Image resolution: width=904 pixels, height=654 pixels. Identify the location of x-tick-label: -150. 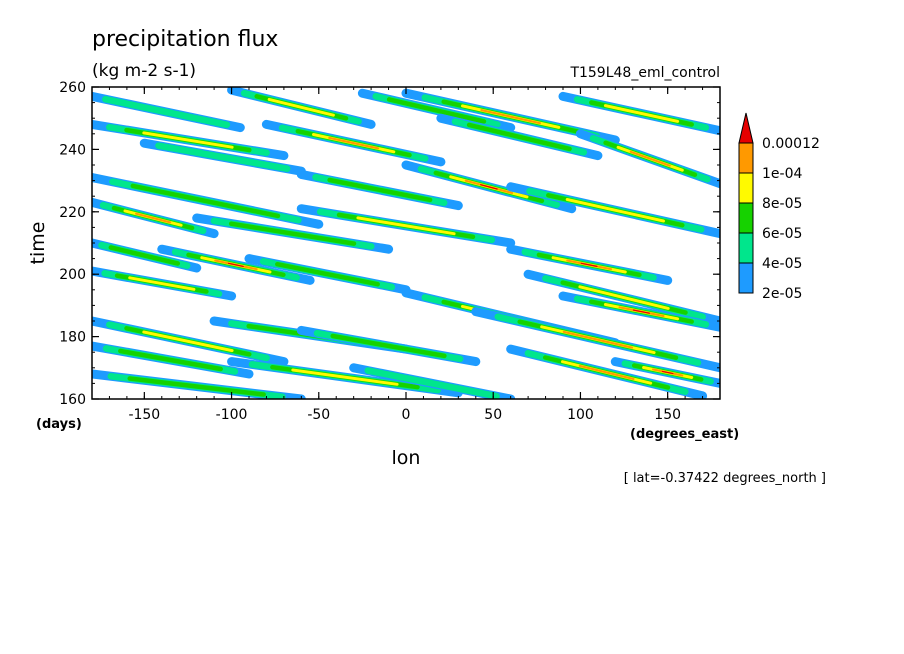
(144, 415).